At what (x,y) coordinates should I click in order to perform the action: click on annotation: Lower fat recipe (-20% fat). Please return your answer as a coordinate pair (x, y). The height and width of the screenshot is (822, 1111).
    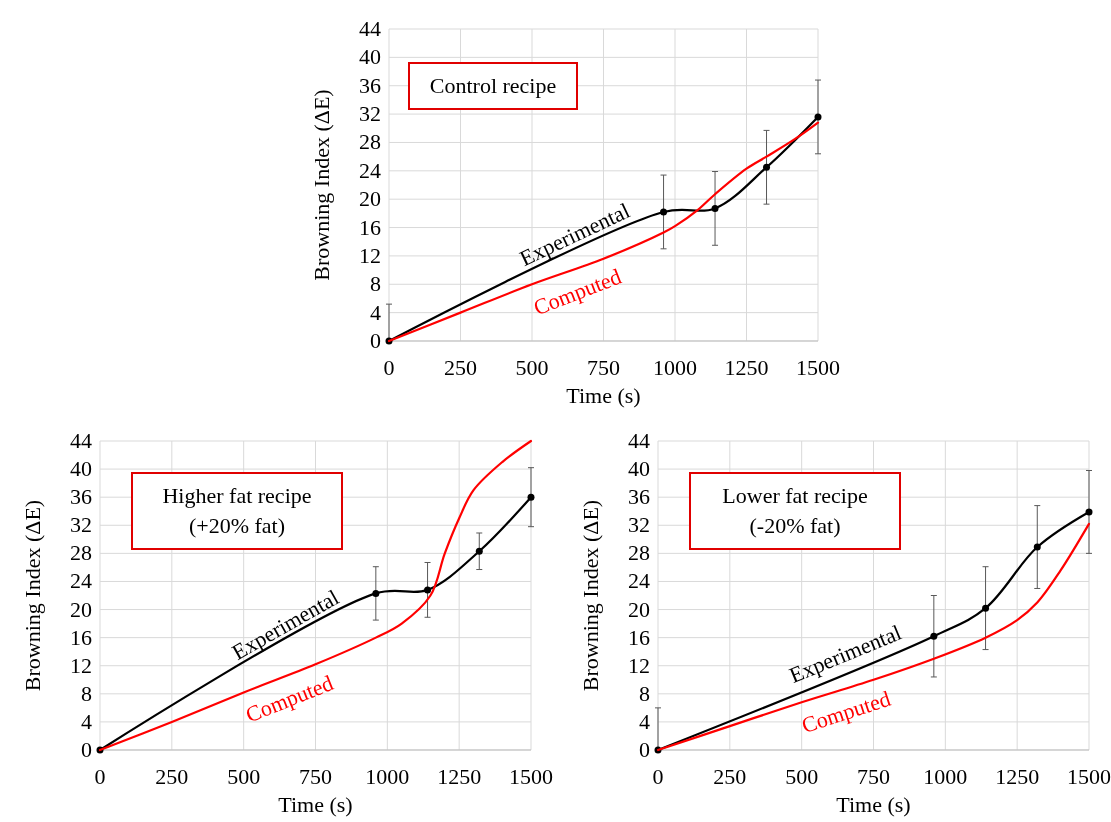
    Looking at the image, I should click on (795, 510).